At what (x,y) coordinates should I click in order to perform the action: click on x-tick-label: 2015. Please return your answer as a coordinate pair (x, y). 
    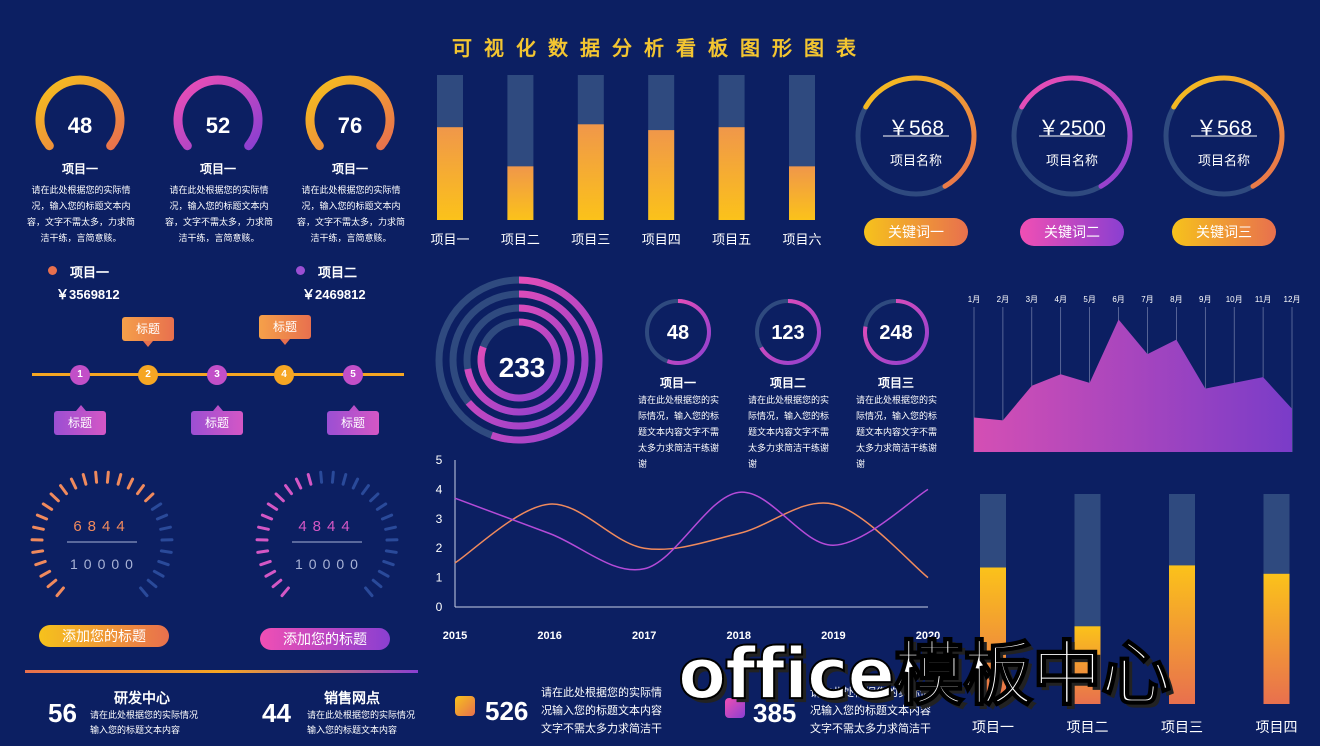
    Looking at the image, I should click on (455, 636).